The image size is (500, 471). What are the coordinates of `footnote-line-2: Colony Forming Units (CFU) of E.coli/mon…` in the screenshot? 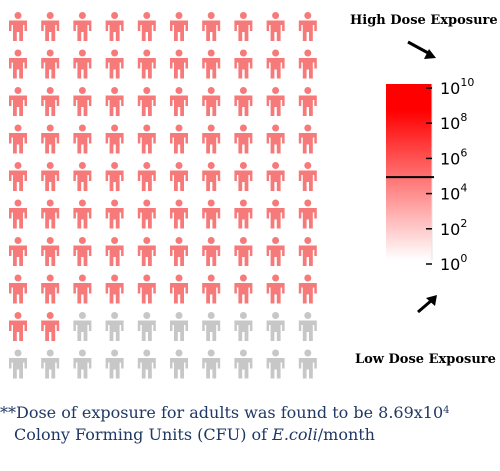 It's located at (250, 435).